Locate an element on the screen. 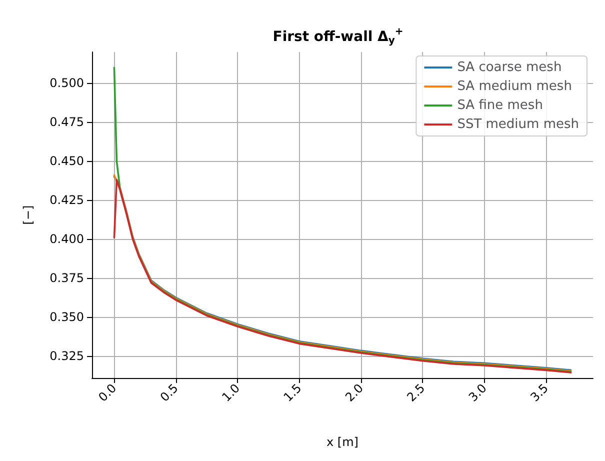 The image size is (605, 461). y-tick-label: 0.450 is located at coordinates (67, 161).